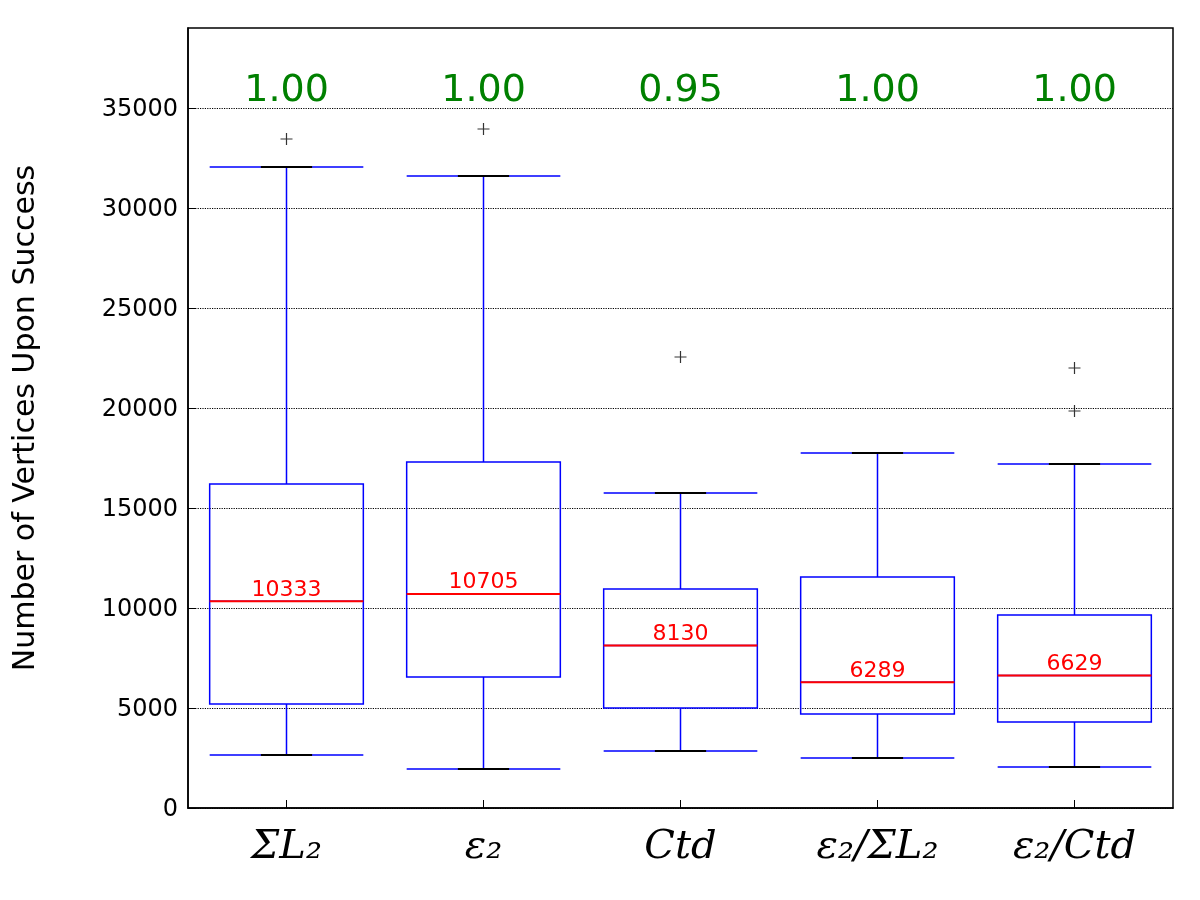 This screenshot has width=1200, height=900. What do you see at coordinates (483, 581) in the screenshot?
I see `annotation: 10705` at bounding box center [483, 581].